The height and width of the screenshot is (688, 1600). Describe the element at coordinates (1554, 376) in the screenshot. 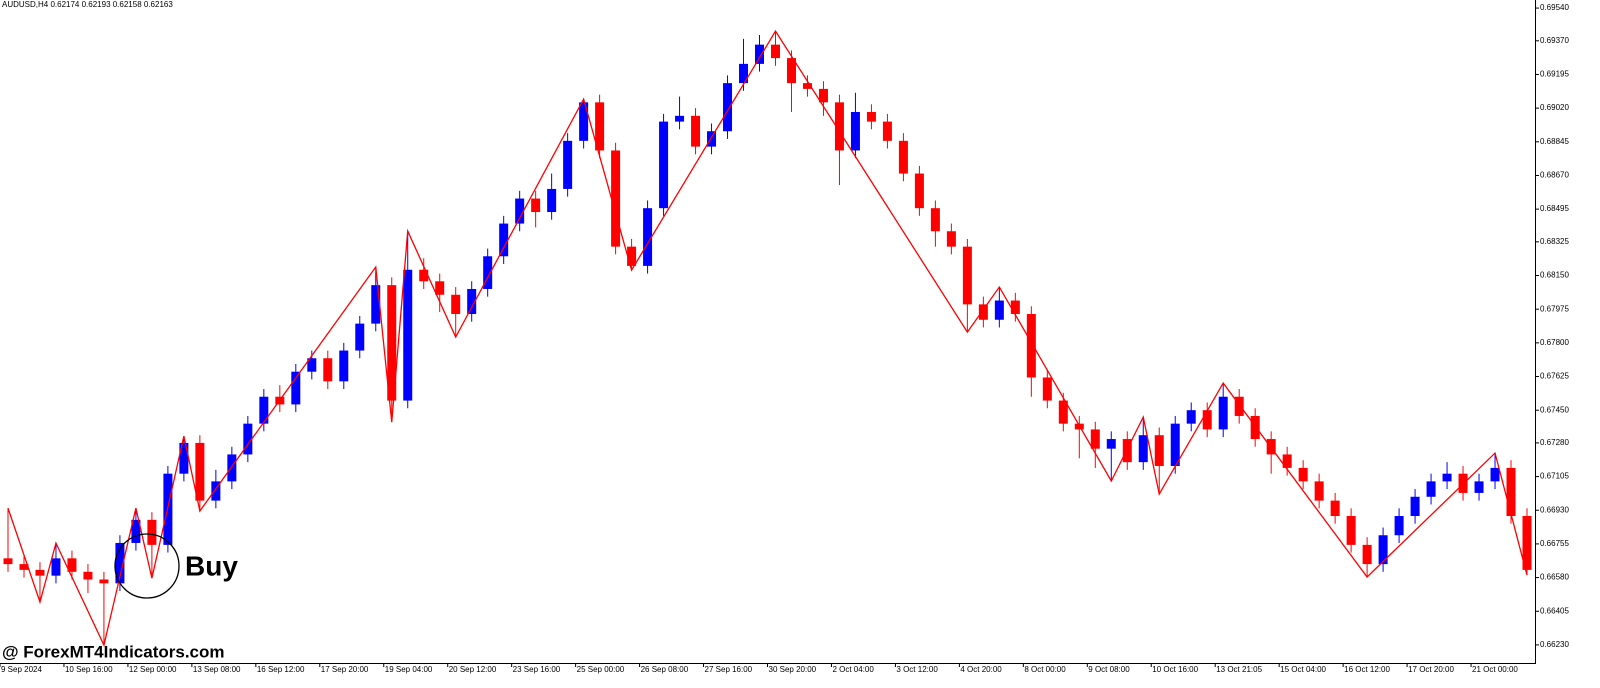

I see `y-tick-label: 0.67625` at that location.